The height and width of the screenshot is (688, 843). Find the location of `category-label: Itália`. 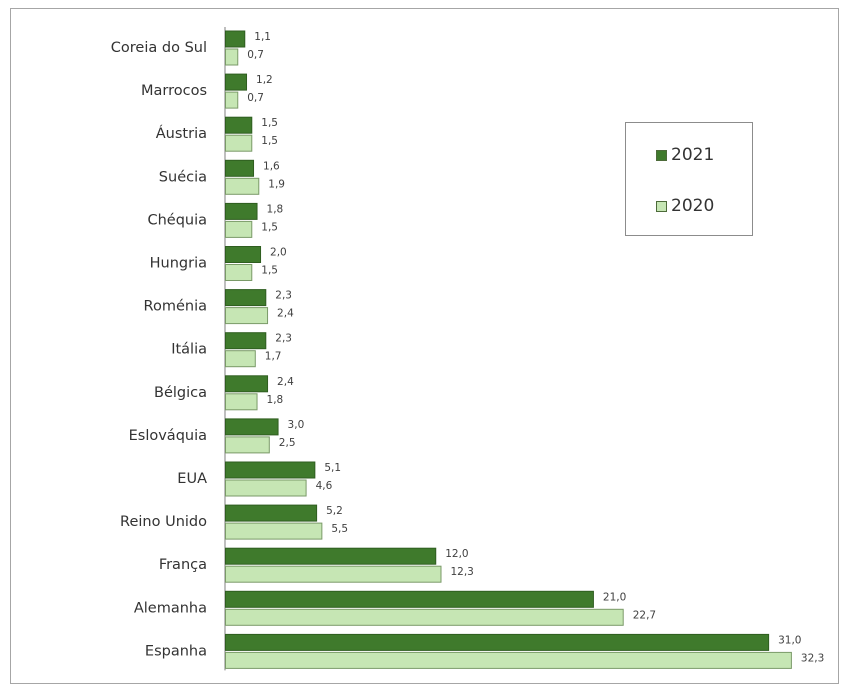

category-label: Itália is located at coordinates (189, 350).